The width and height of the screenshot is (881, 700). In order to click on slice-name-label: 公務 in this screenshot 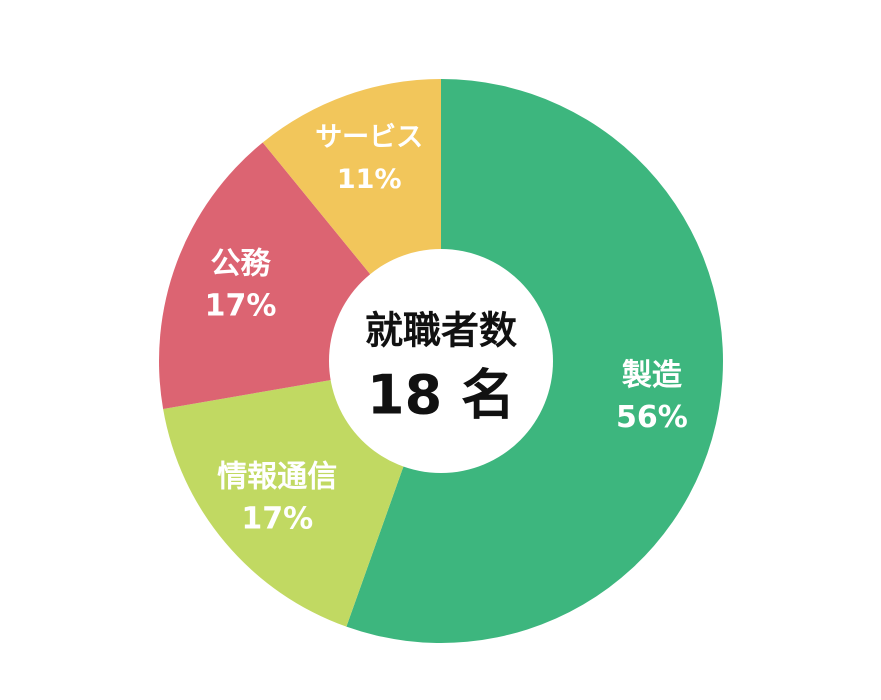, I will do `click(241, 264)`.